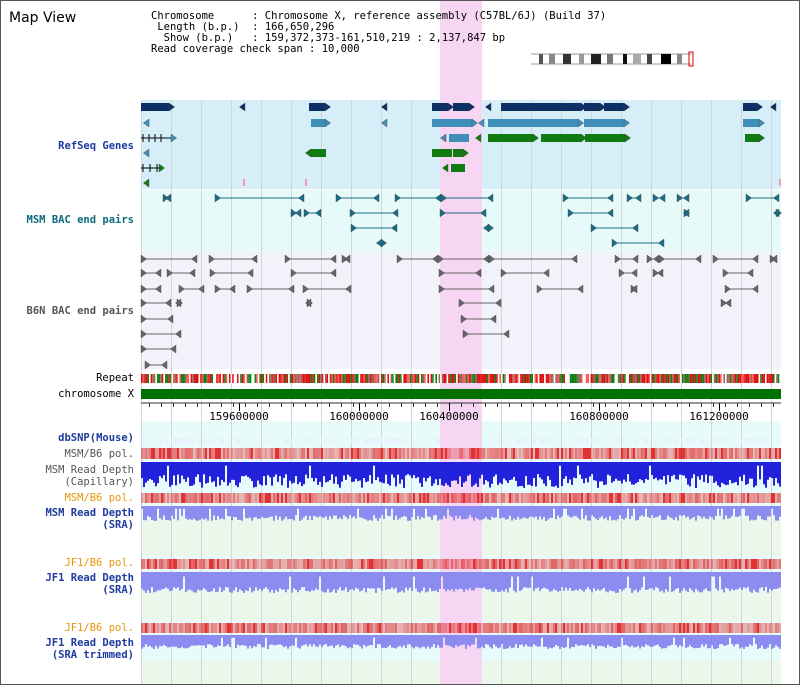  I want to click on b6n-bac-label: B6N BAC end pairs, so click(80, 311).